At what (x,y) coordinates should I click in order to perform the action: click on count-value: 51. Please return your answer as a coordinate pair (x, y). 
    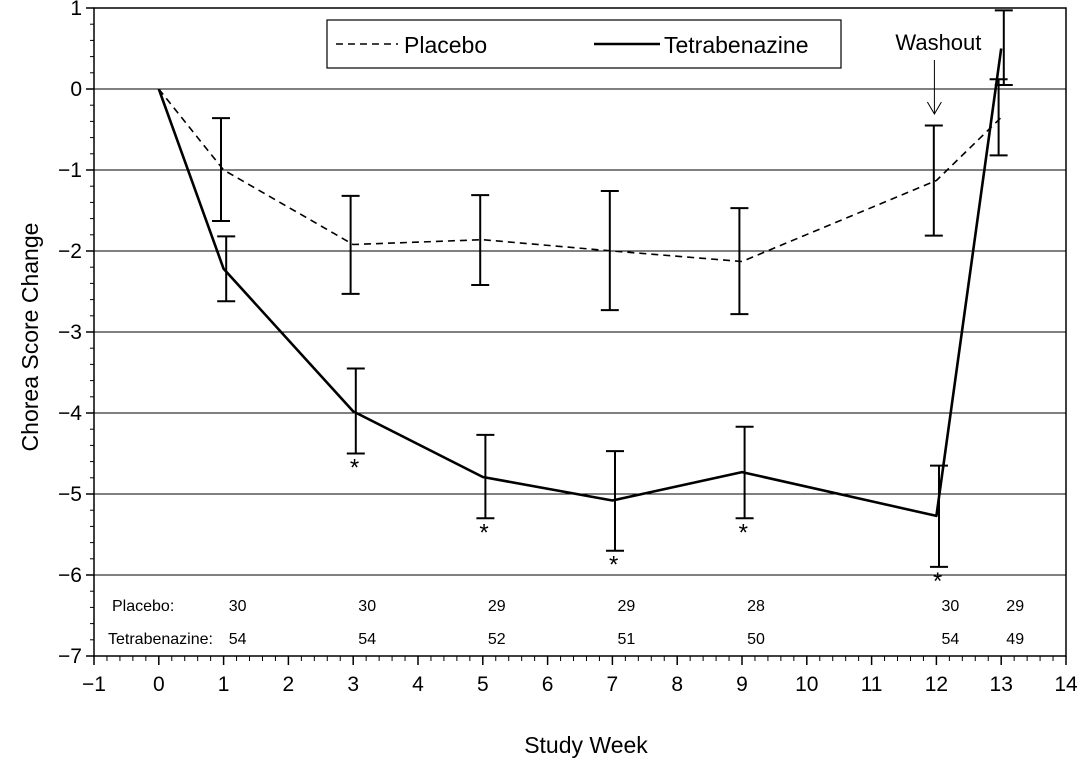
    Looking at the image, I should click on (627, 639).